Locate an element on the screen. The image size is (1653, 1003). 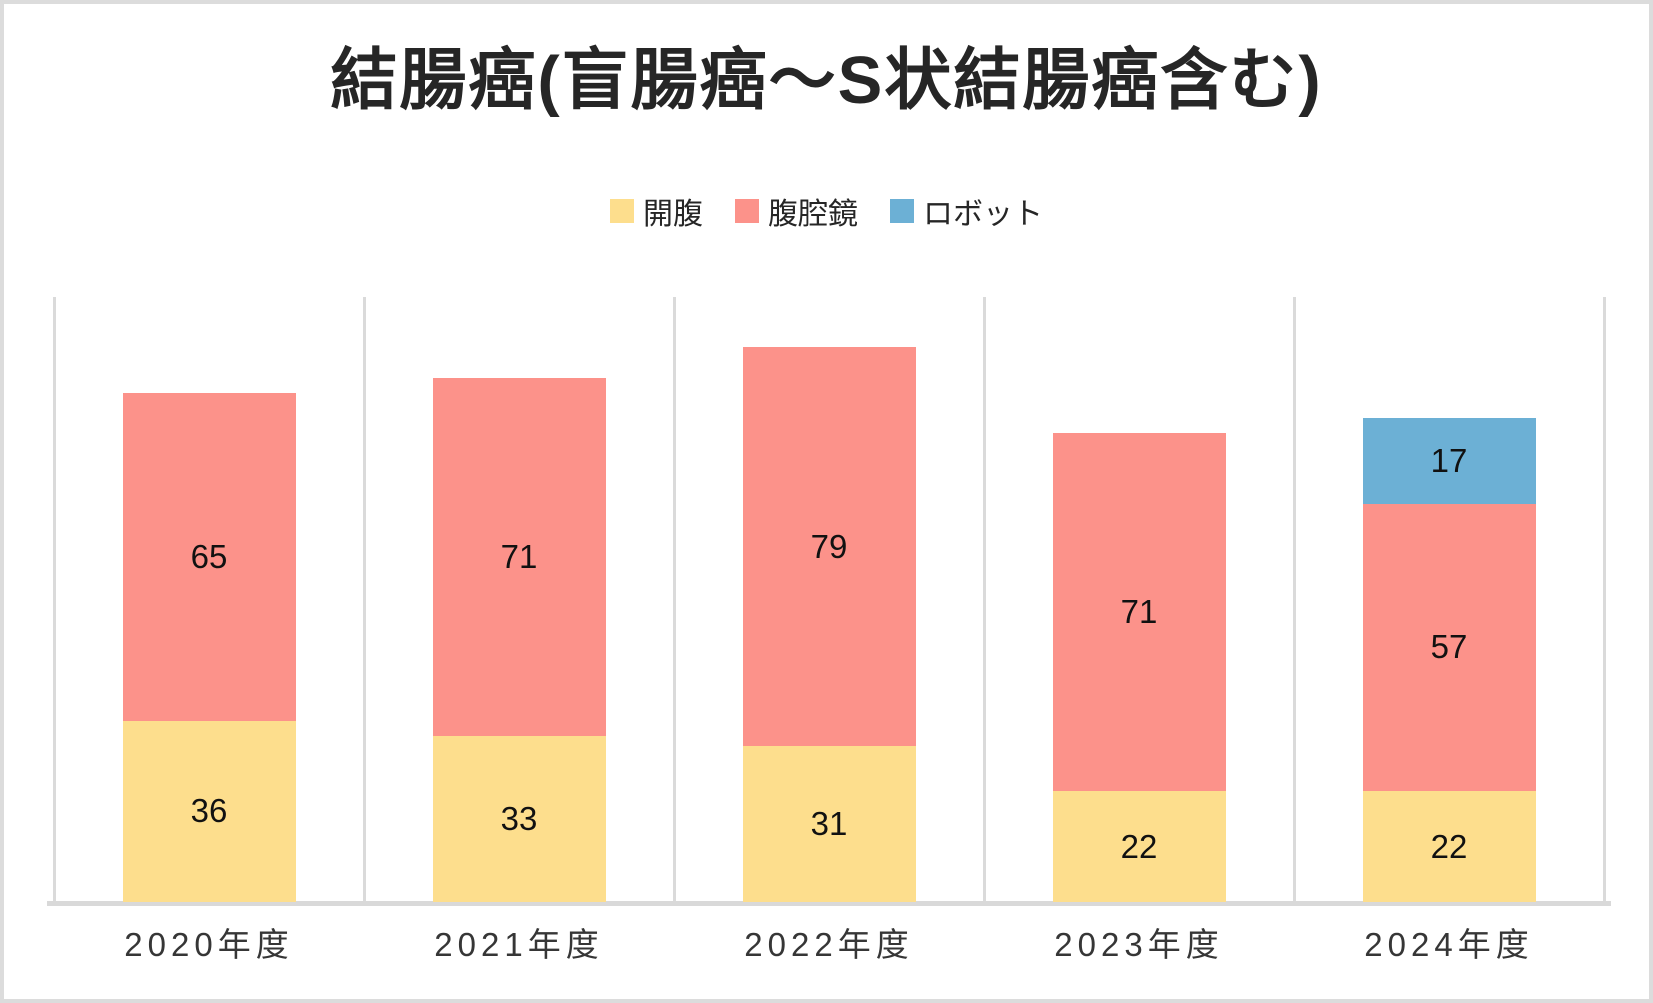
bar-segment: 33 is located at coordinates (519, 818).